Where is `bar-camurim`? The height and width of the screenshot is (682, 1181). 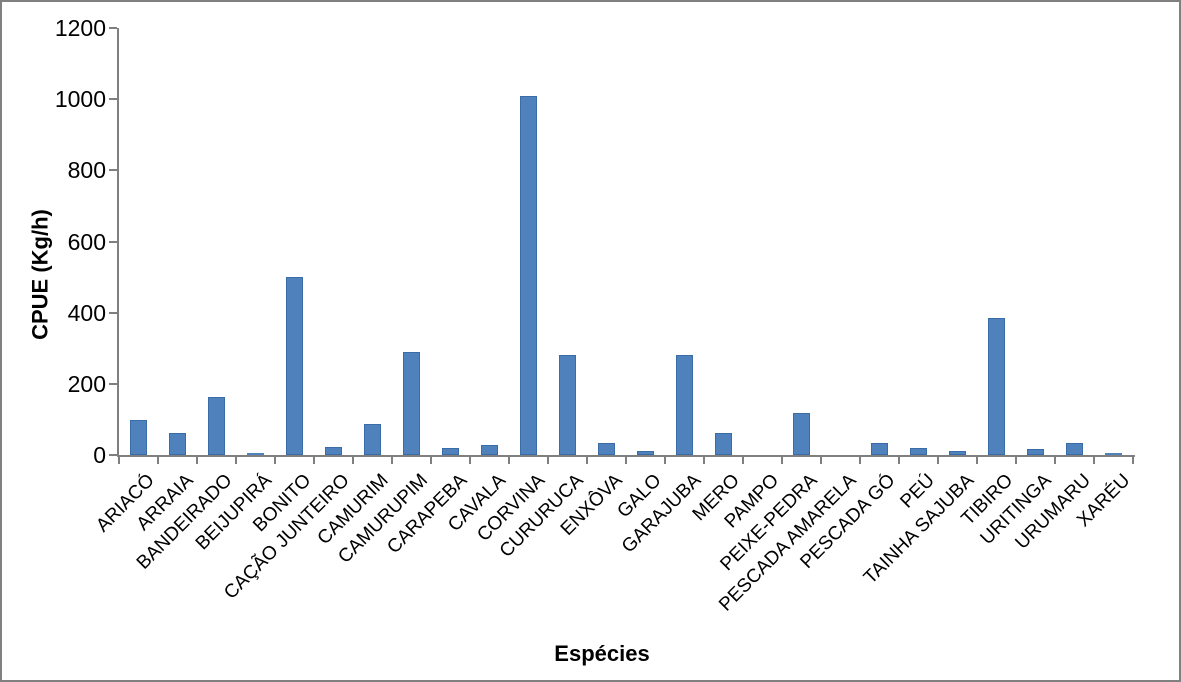
bar-camurim is located at coordinates (372, 439).